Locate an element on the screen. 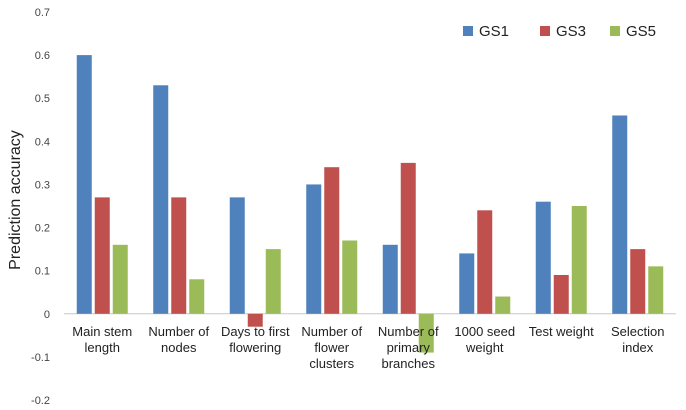 The height and width of the screenshot is (410, 686). y-tick-label: 0 is located at coordinates (47, 315).